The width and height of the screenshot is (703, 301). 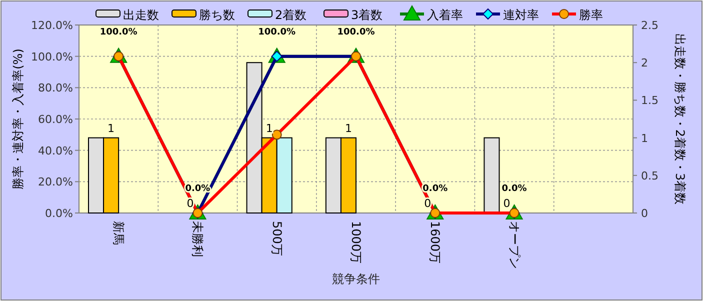 What do you see at coordinates (649, 25) in the screenshot?
I see `y2-tick-label: 2.5` at bounding box center [649, 25].